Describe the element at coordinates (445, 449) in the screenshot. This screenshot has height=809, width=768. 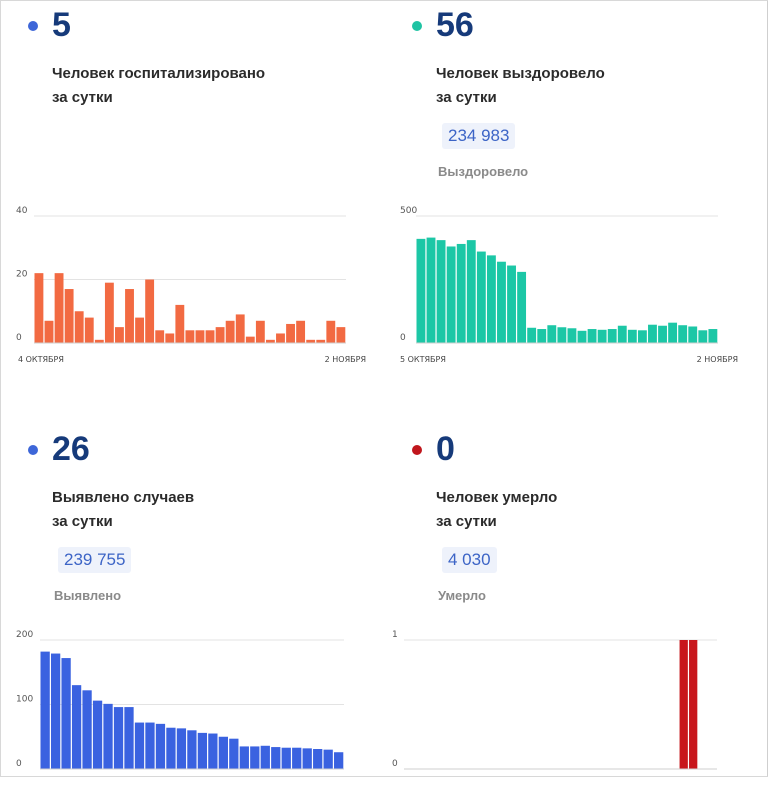
I see `deaths-value: 0` at that location.